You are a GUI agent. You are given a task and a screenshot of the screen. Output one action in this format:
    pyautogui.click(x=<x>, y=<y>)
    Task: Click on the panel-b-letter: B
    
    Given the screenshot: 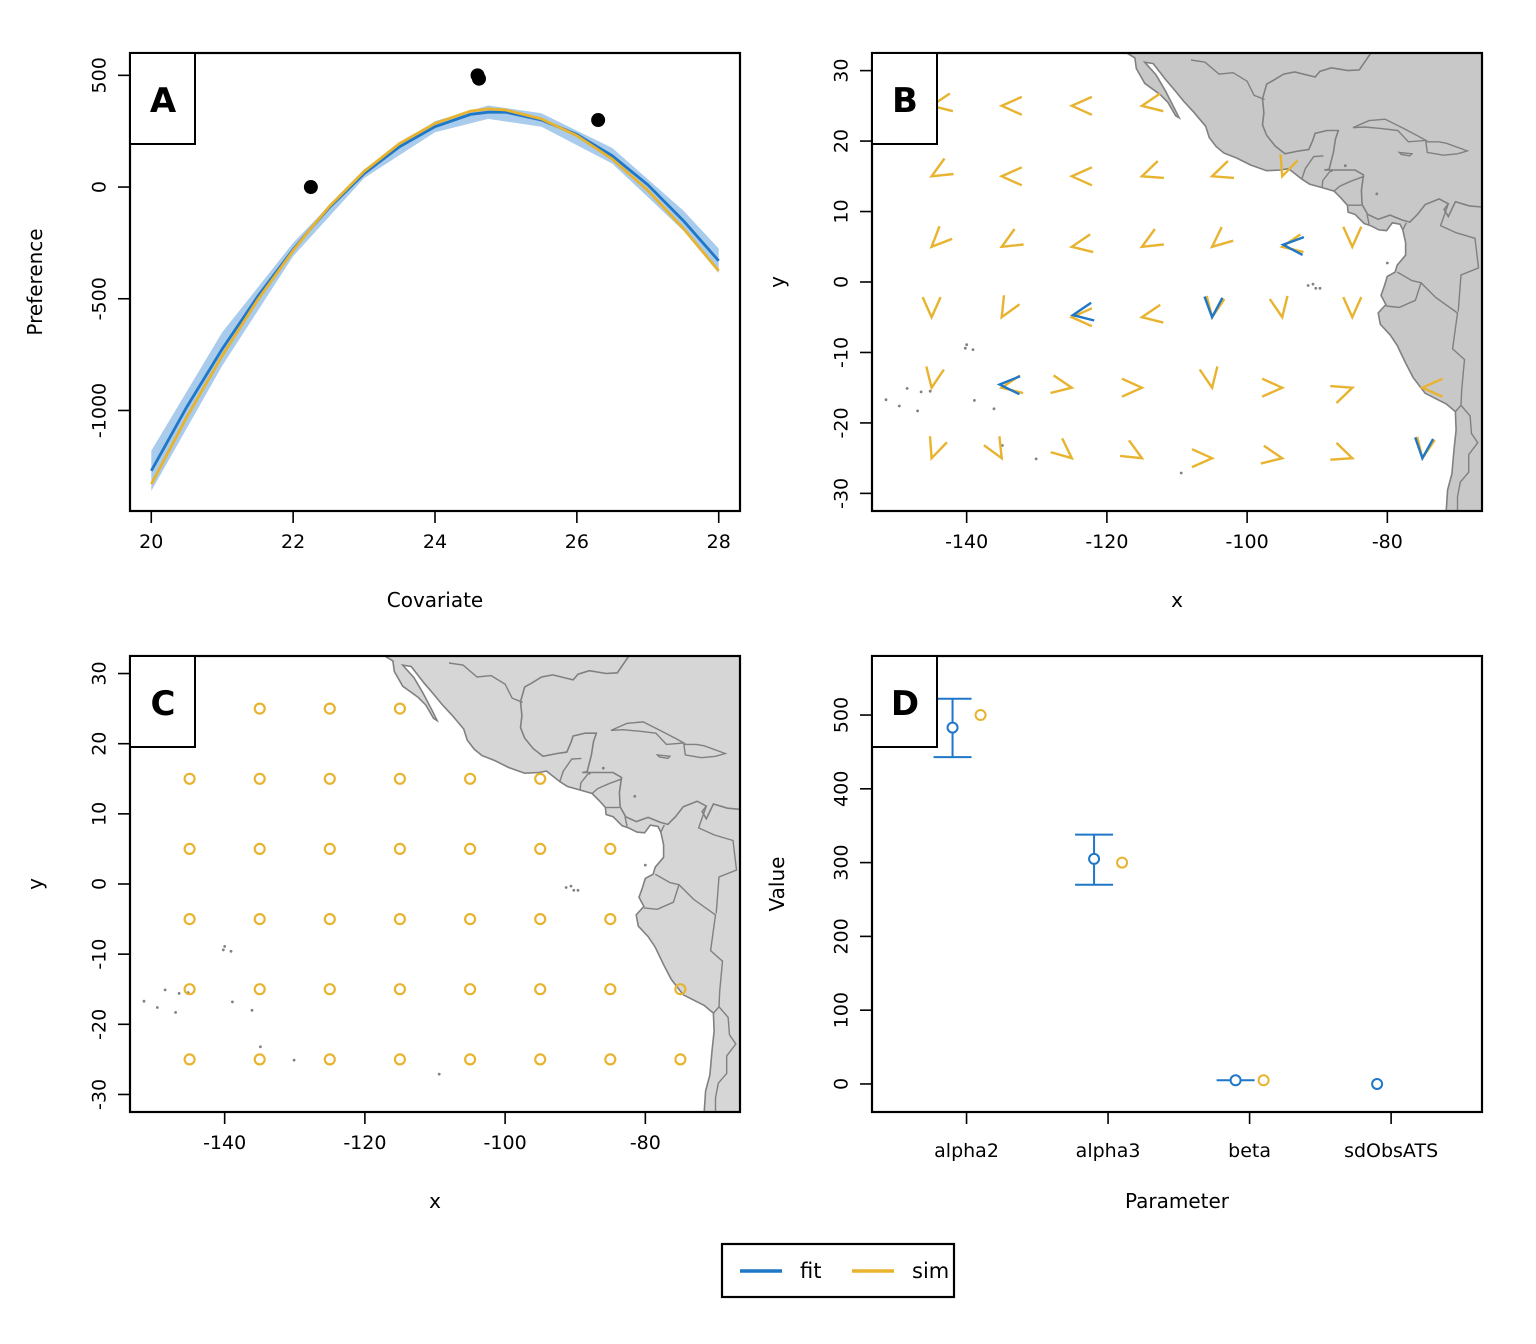 What is the action you would take?
    pyautogui.click(x=905, y=101)
    